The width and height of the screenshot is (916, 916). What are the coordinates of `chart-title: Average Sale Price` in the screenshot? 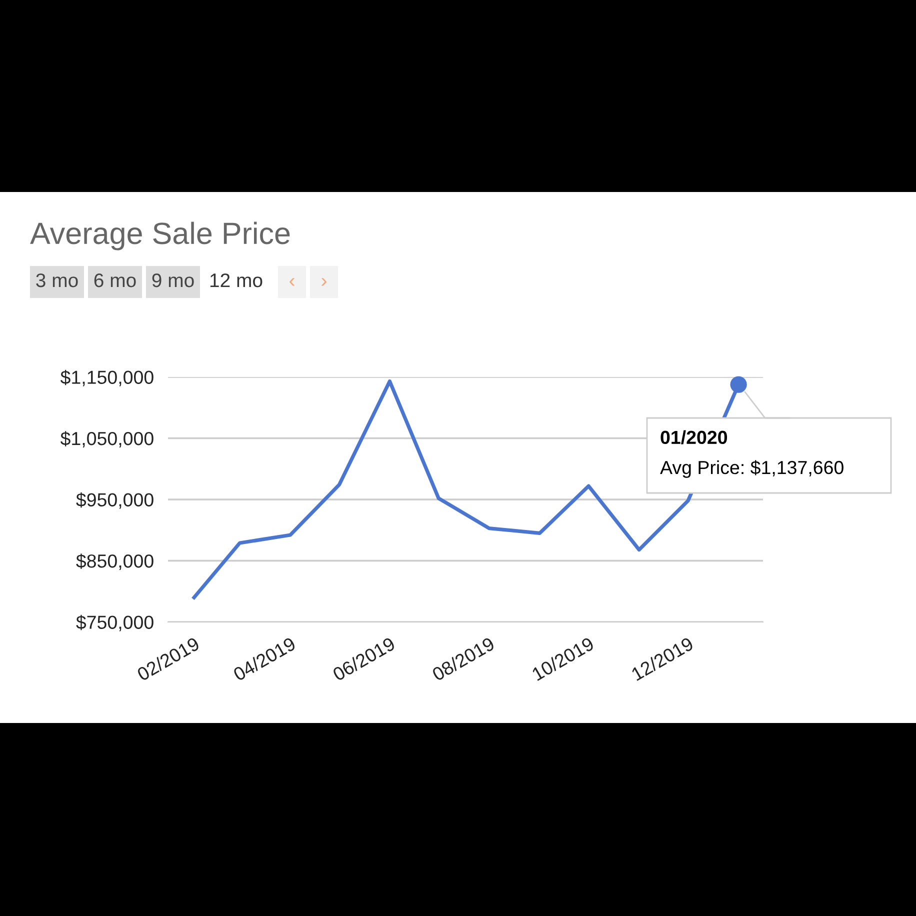 It's located at (160, 236).